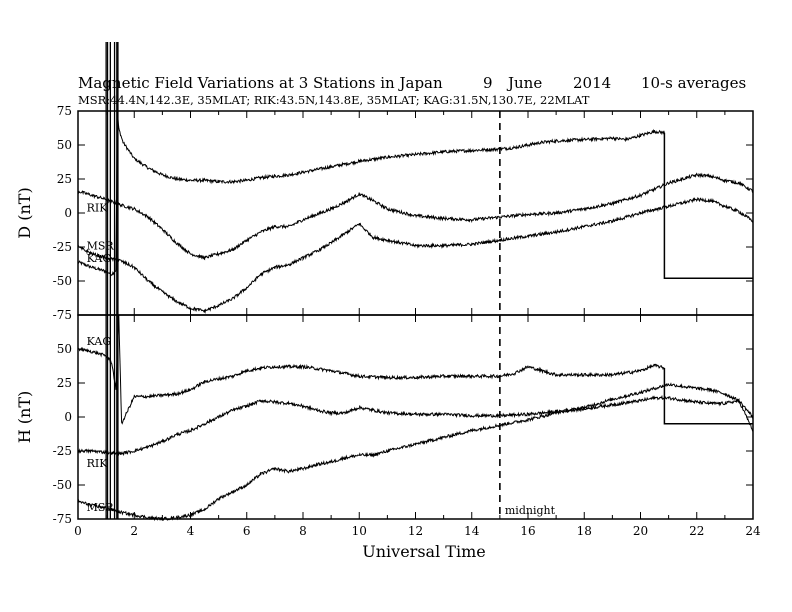 This screenshot has width=792, height=612. Describe the element at coordinates (303, 531) in the screenshot. I see `x-tick-label: 8` at that location.